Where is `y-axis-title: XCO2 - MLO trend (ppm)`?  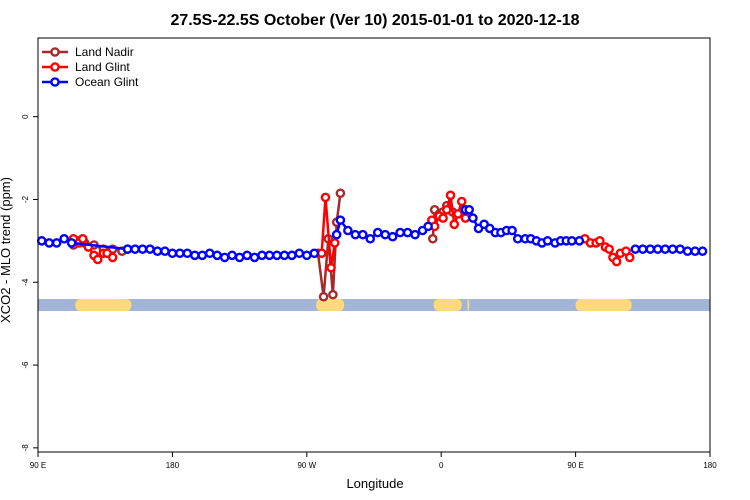
y-axis-title: XCO2 - MLO trend (ppm) is located at coordinates (6, 250).